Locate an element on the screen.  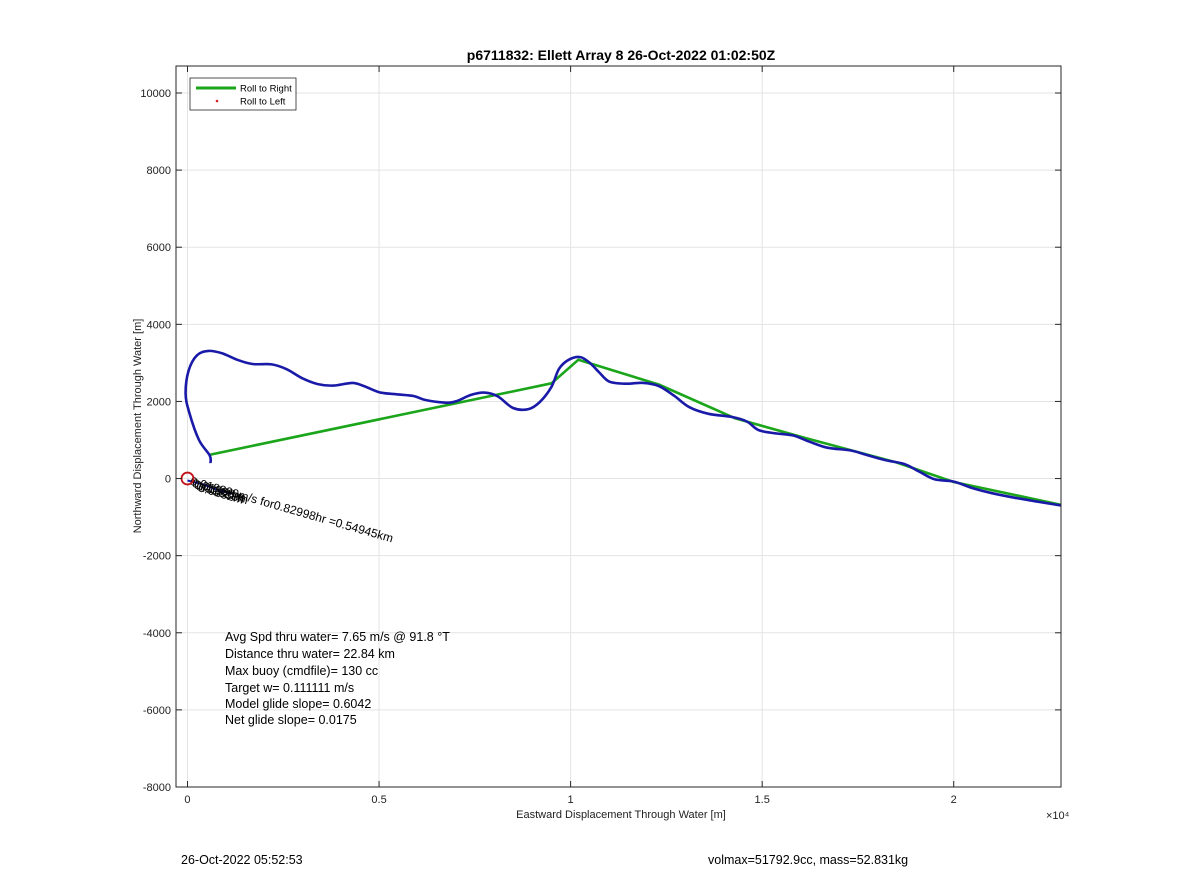
footer-timestamp: 26-Oct-2022 05:52:53 is located at coordinates (242, 860).